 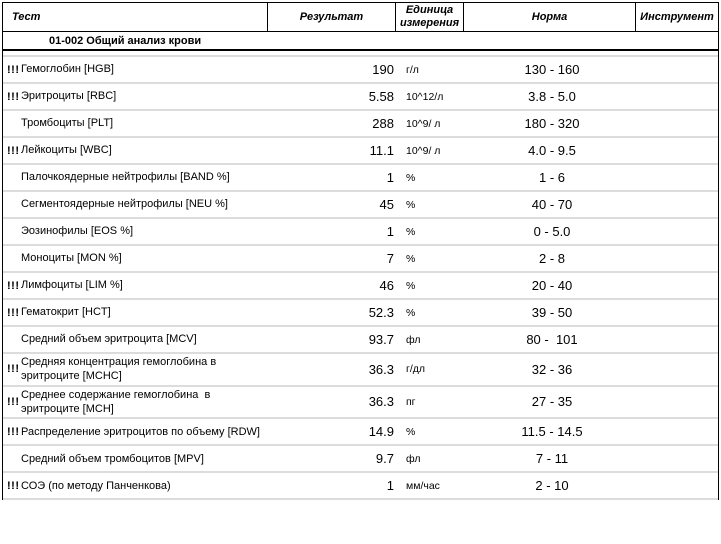 What do you see at coordinates (552, 369) in the screenshot?
I see `norm-range: 32 - 36` at bounding box center [552, 369].